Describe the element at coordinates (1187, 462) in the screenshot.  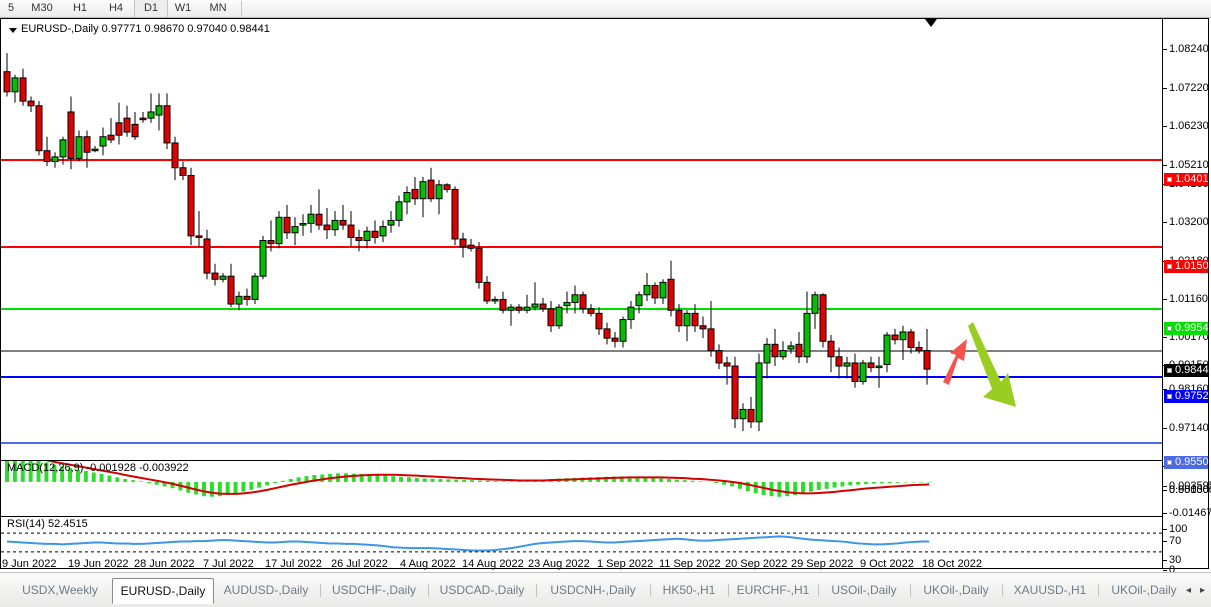
I see `price-level-badge-0.95507: 0.95507` at that location.